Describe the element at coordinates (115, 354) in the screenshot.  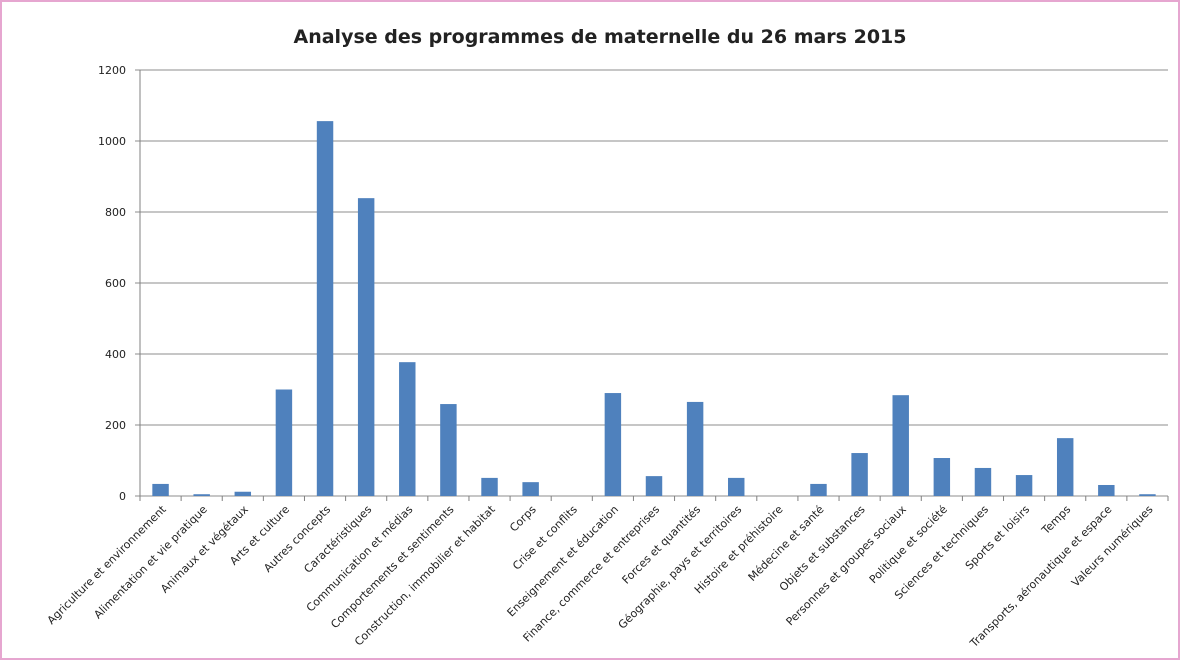
I see `y-tick-label: 400` at that location.